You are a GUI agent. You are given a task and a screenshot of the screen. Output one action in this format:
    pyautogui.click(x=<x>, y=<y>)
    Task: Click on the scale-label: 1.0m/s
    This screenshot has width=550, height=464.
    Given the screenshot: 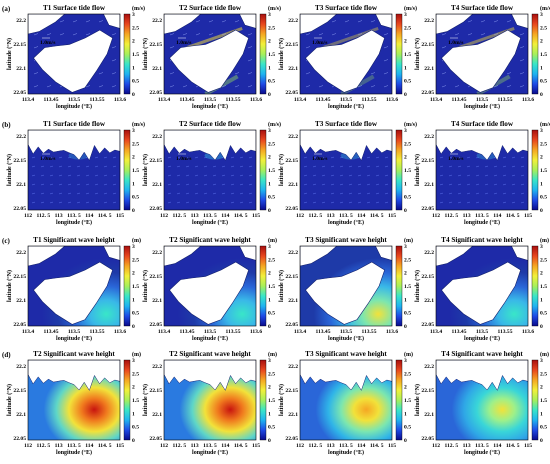 What is the action you would take?
    pyautogui.click(x=456, y=43)
    